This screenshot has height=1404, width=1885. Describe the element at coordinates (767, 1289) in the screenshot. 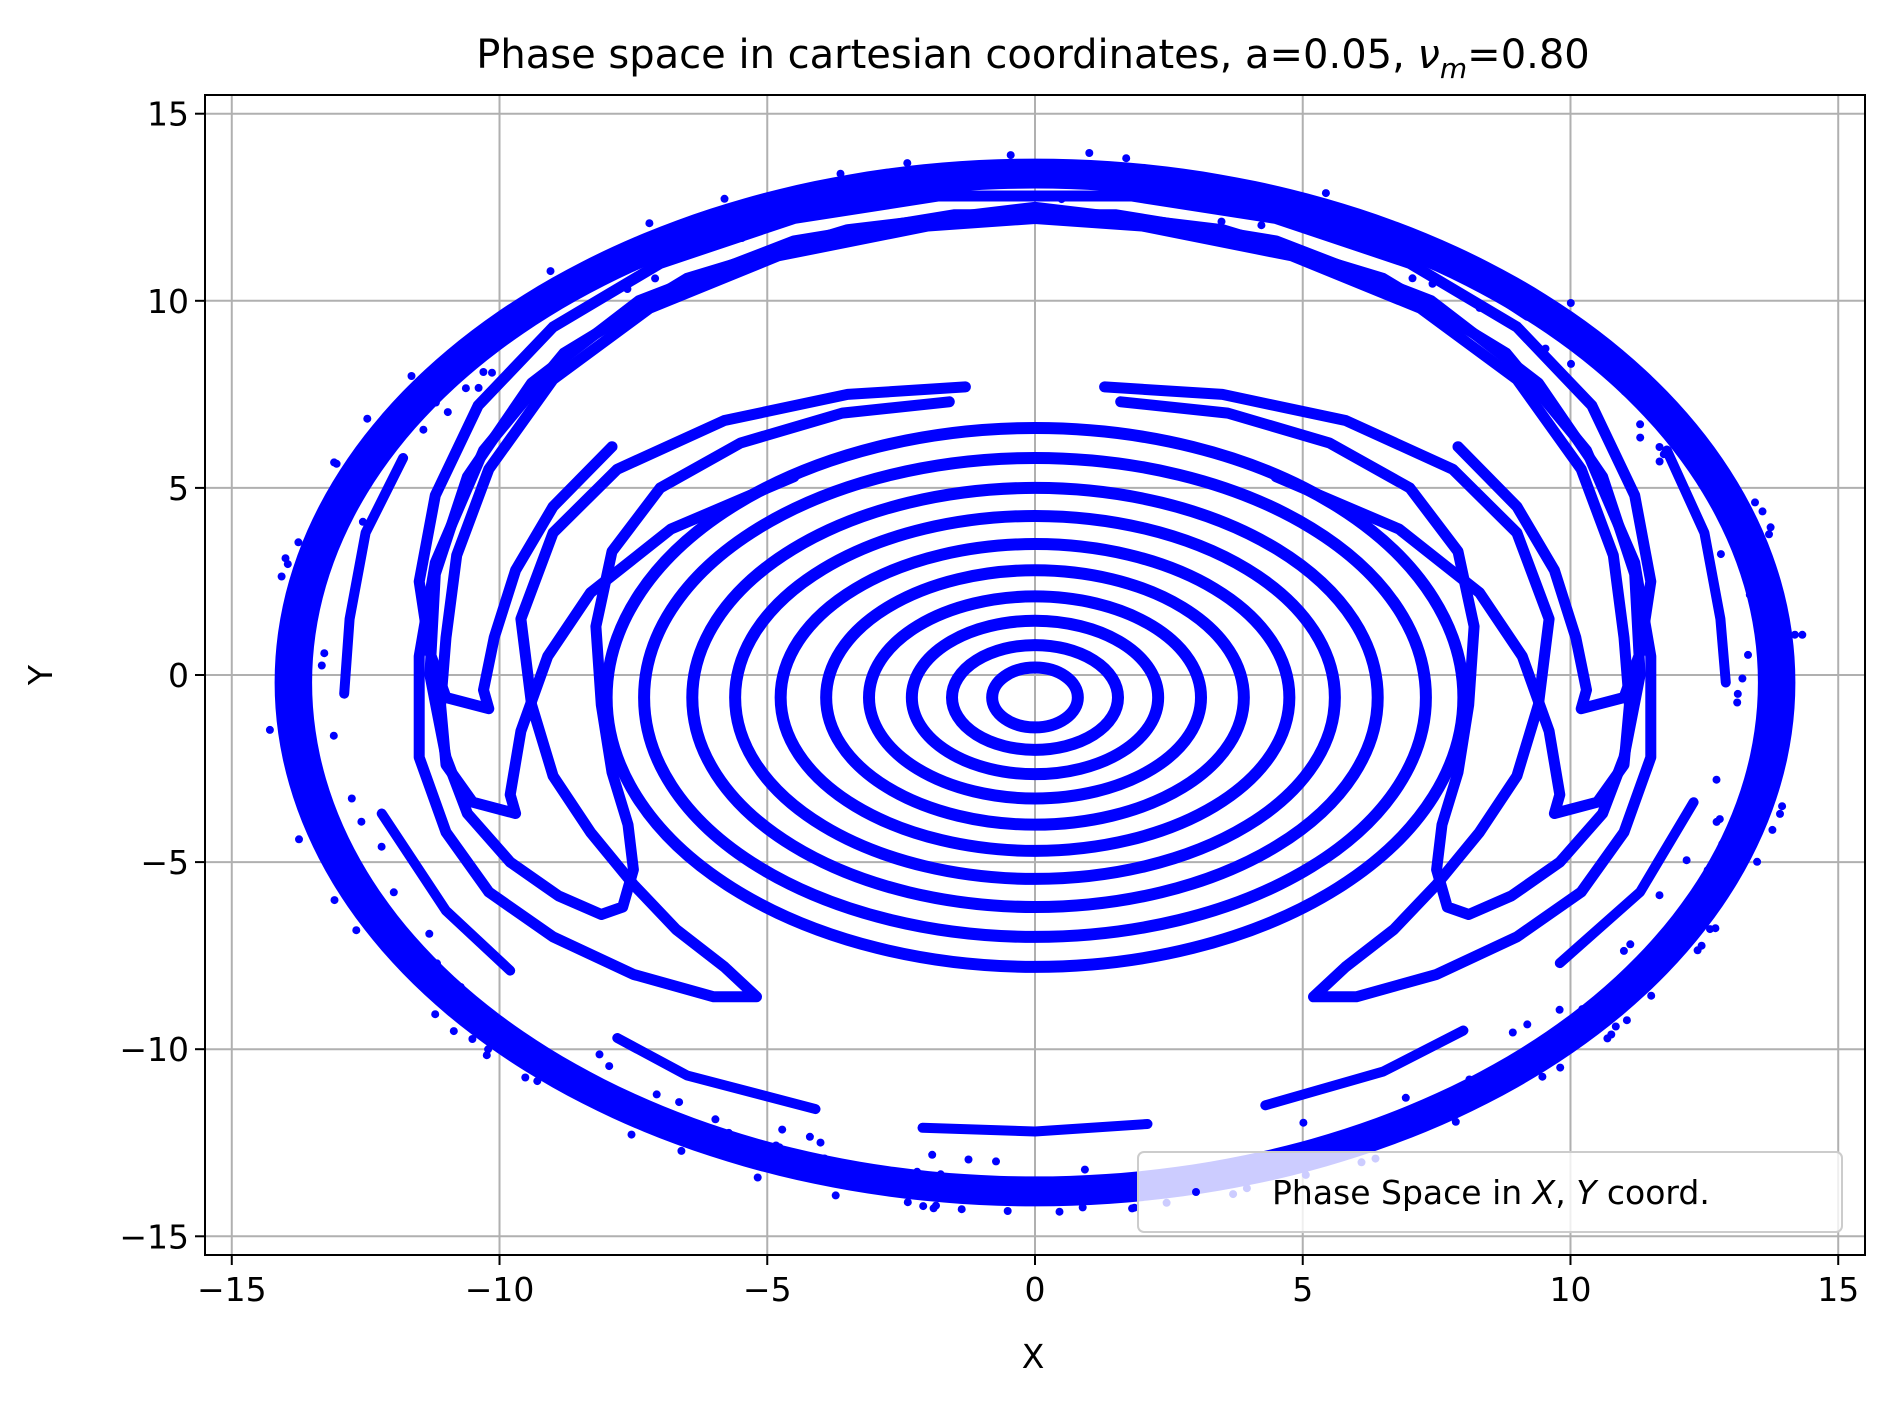

I see `x-tick-label: −5` at that location.